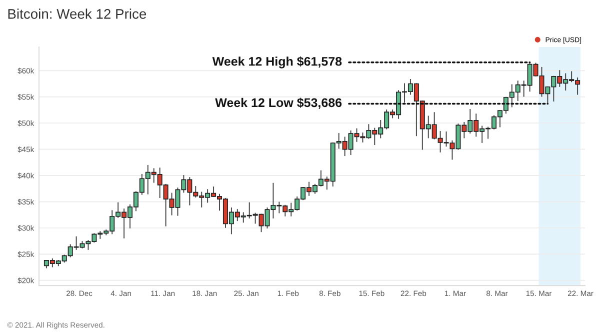 The image size is (600, 336). Describe the element at coordinates (77, 13) in the screenshot. I see `chart-title: Bitcoin: Week 12 Price` at that location.